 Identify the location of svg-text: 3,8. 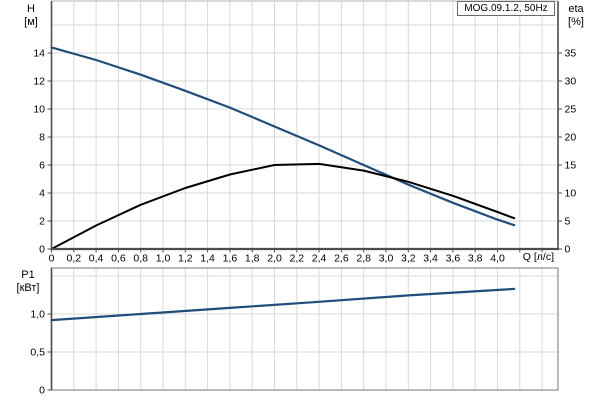
(475, 259).